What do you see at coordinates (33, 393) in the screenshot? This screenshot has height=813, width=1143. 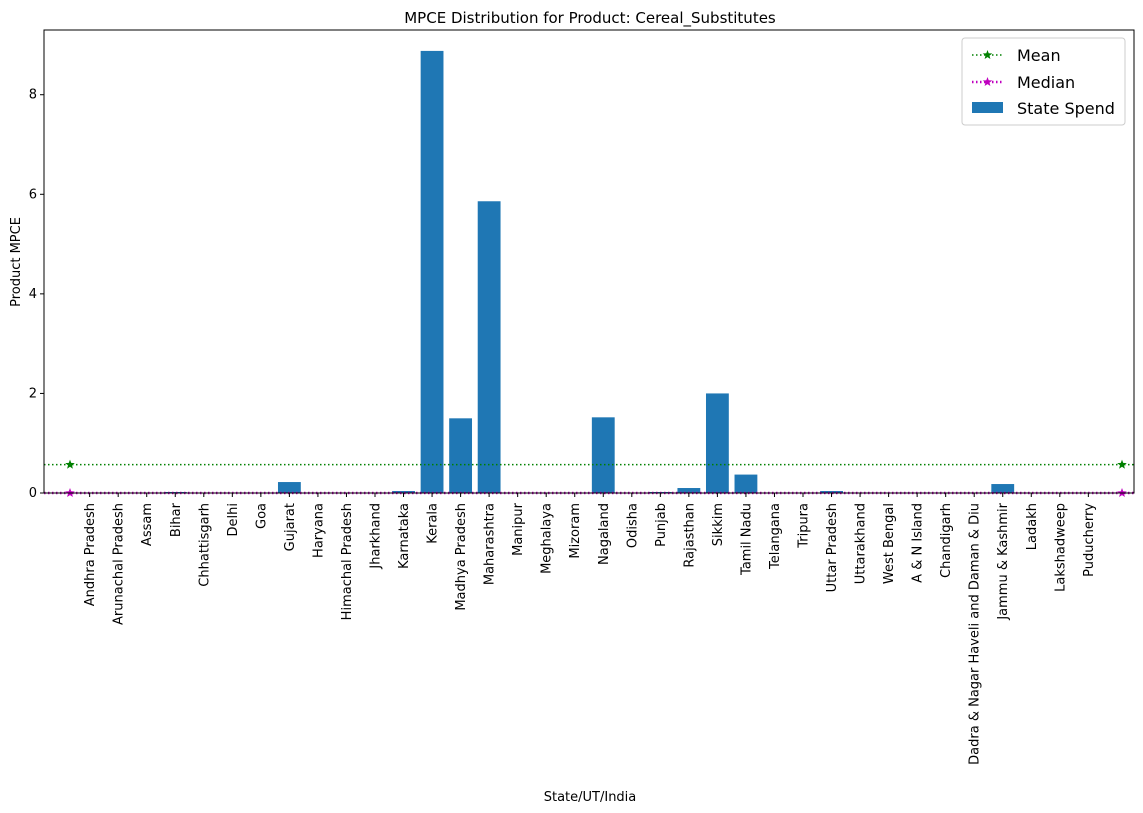 I see `y-tick-label: 2` at bounding box center [33, 393].